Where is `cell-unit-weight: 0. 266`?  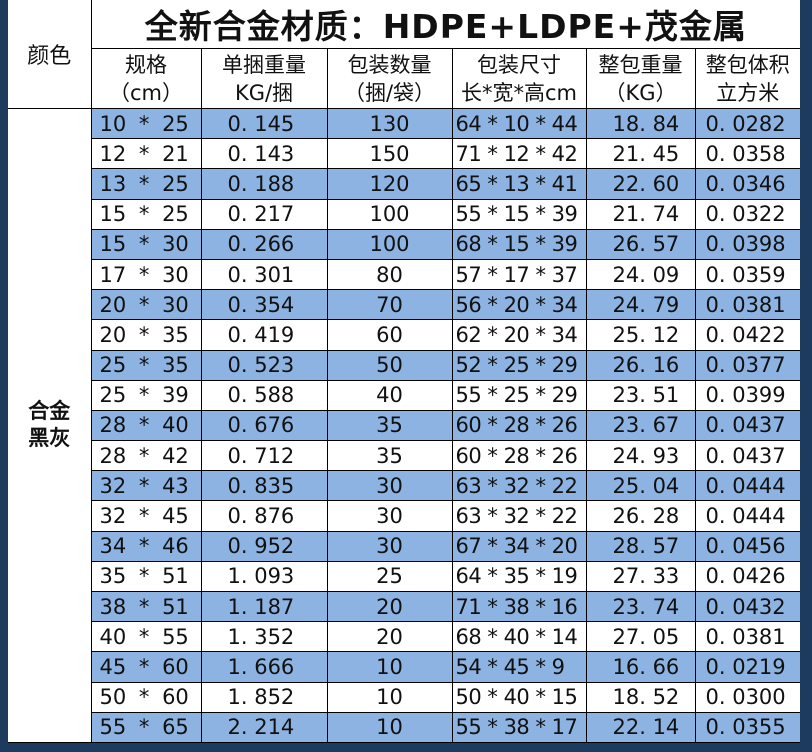
cell-unit-weight: 0. 266 is located at coordinates (264, 244).